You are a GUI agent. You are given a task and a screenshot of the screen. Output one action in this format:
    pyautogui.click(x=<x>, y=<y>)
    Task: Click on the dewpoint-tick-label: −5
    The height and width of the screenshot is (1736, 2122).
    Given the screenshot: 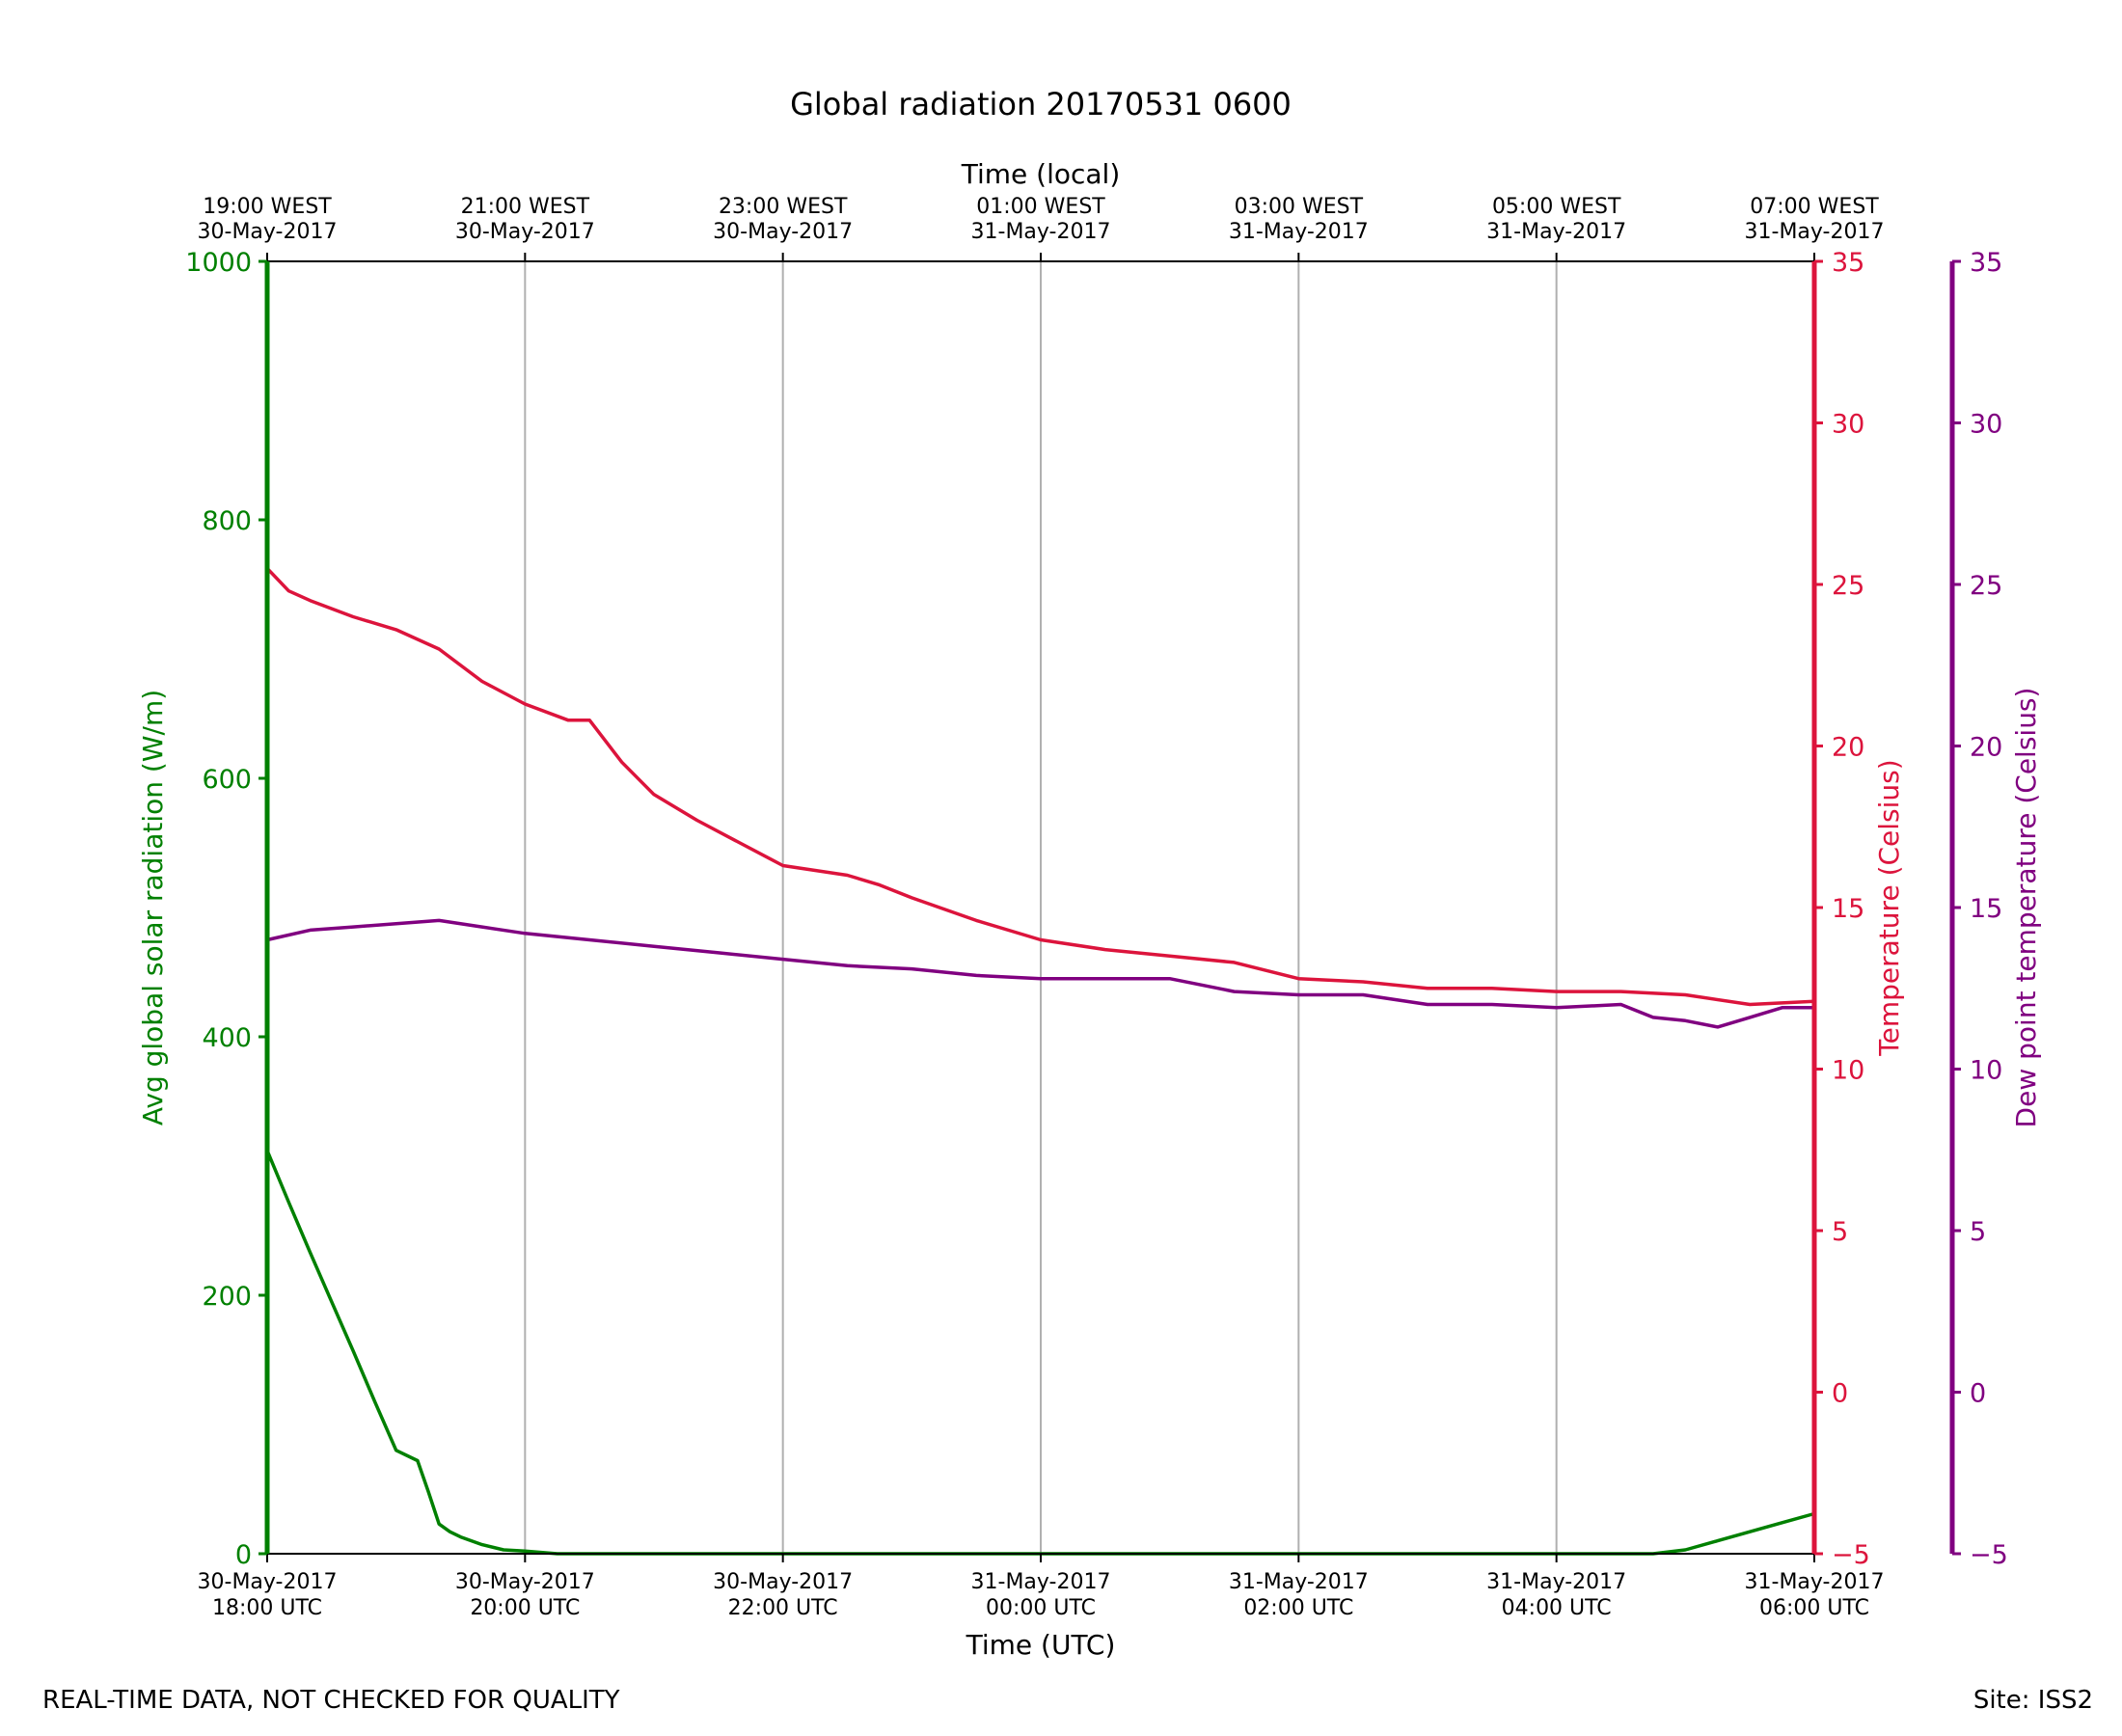 What is the action you would take?
    pyautogui.click(x=1989, y=1555)
    